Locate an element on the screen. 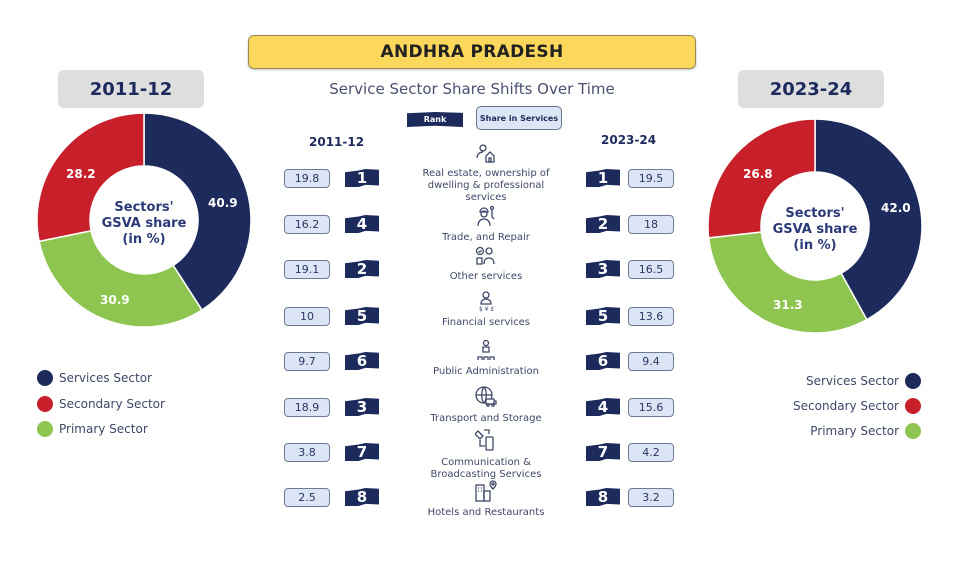 This screenshot has height=574, width=973. left-donut-svg is located at coordinates (144, 220).